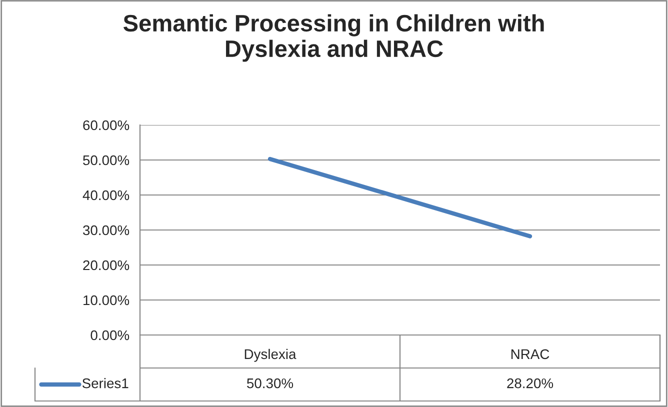 The image size is (668, 407). I want to click on x-tick-label: NRAC, so click(530, 354).